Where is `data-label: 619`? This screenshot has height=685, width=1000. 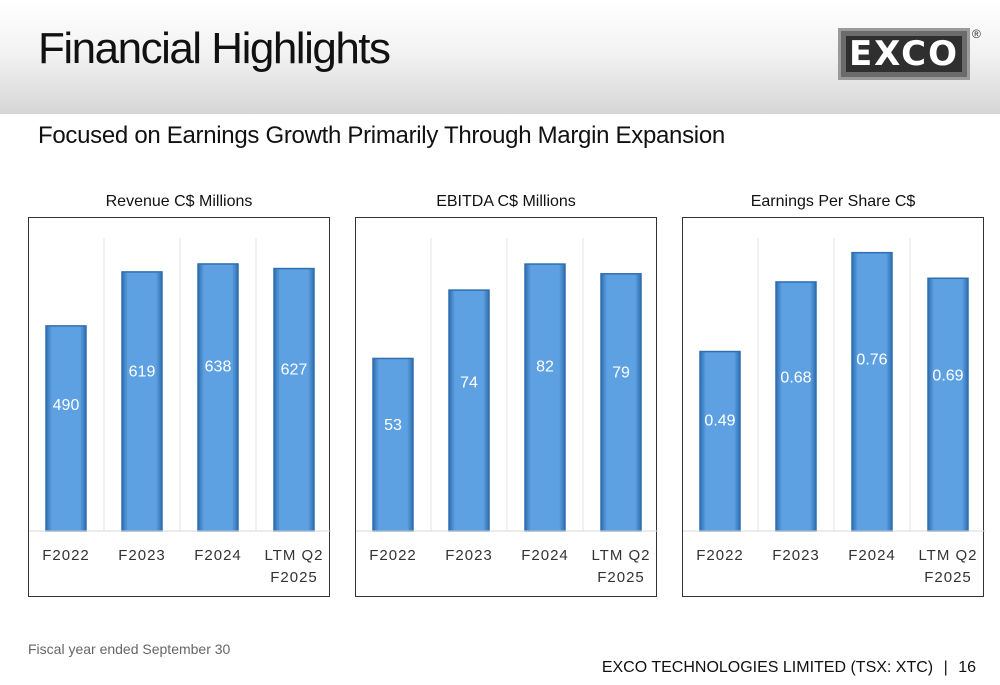 data-label: 619 is located at coordinates (142, 371).